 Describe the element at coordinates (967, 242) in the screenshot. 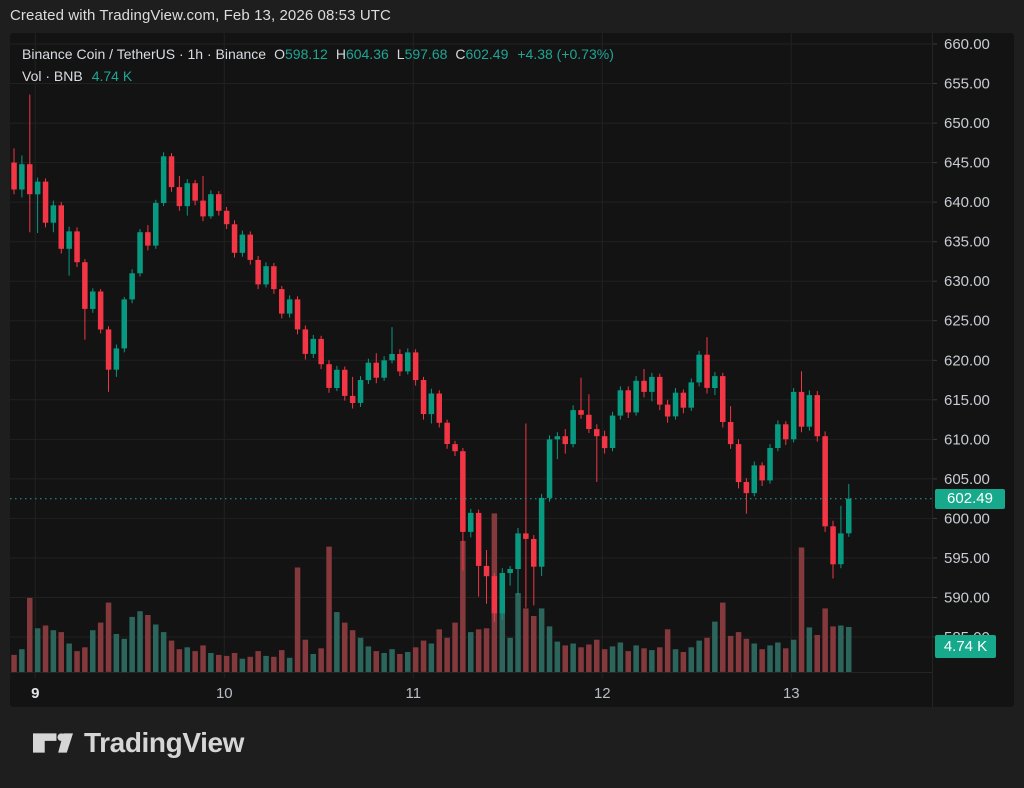

I see `svg-text: 635.00` at that location.